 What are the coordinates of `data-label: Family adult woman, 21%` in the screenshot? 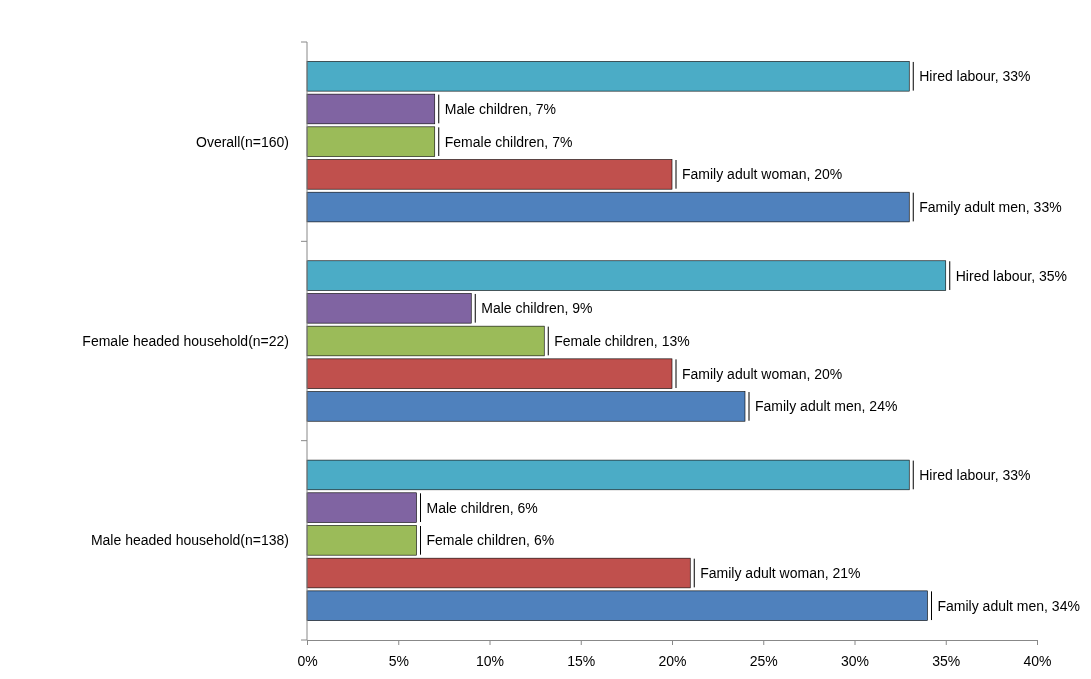 It's located at (780, 572).